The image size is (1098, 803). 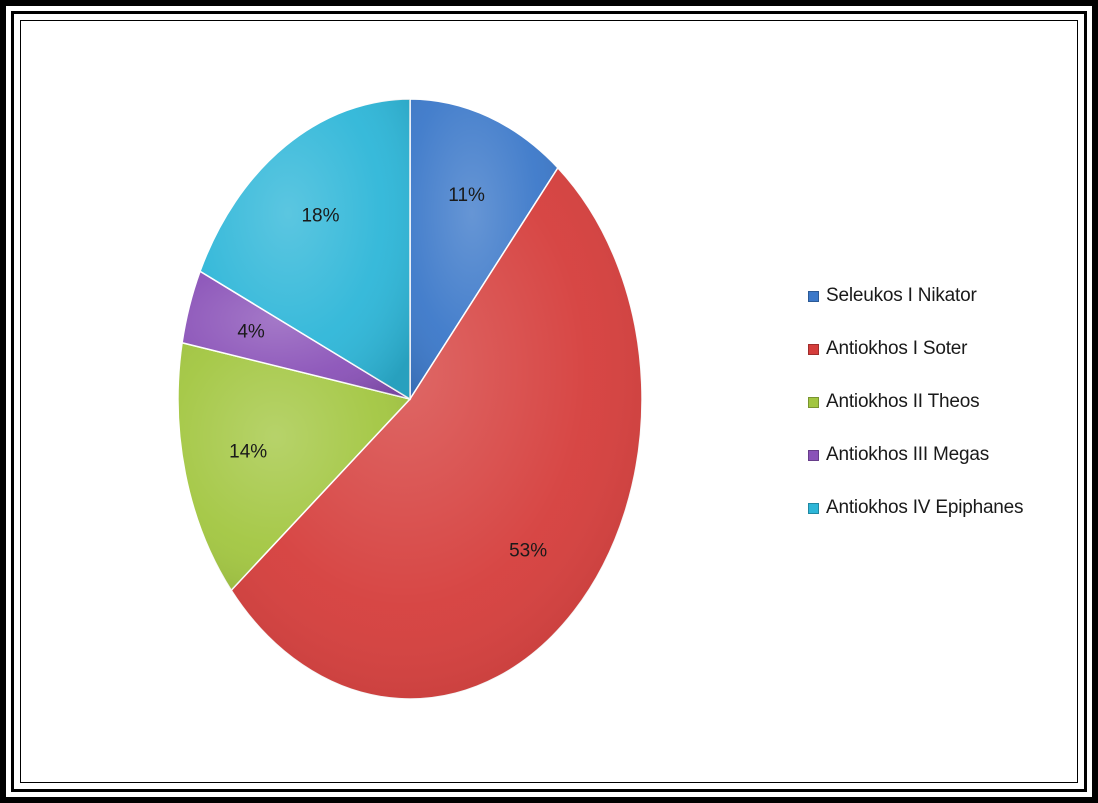 I want to click on legend-label: Antiokhos IV Epiphanes, so click(x=925, y=507).